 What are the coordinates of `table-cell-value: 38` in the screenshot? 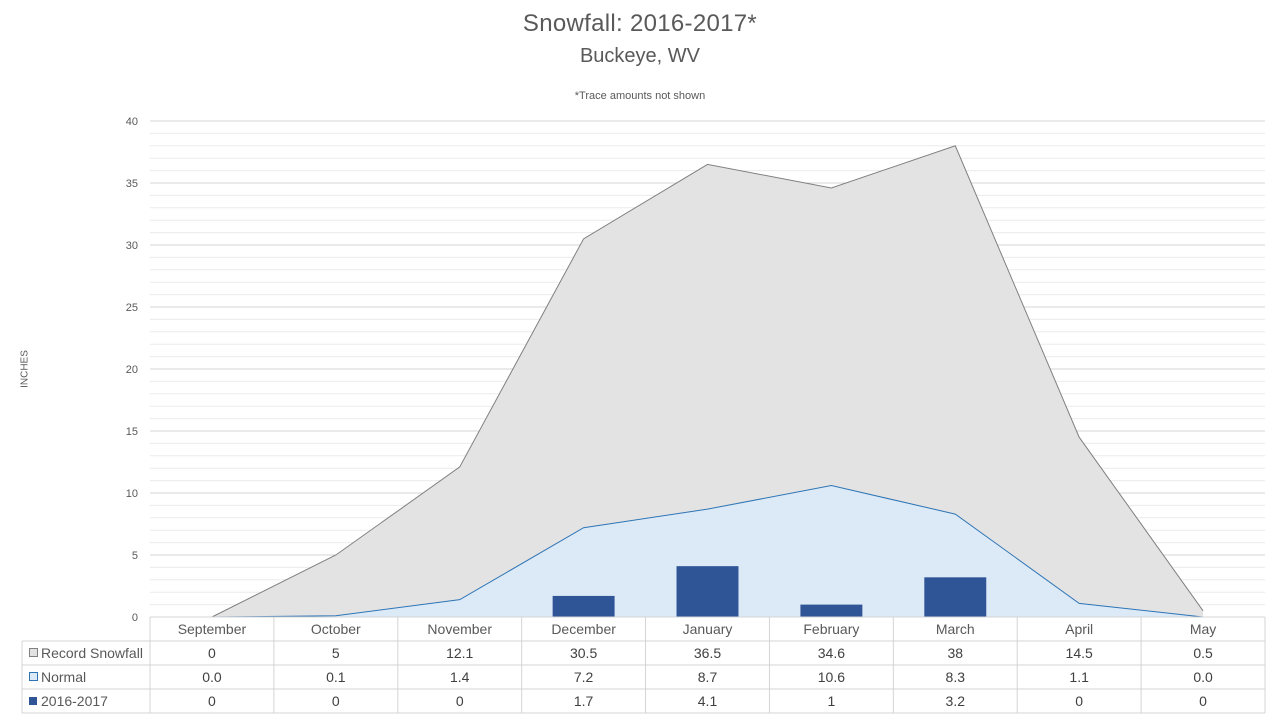 It's located at (955, 653).